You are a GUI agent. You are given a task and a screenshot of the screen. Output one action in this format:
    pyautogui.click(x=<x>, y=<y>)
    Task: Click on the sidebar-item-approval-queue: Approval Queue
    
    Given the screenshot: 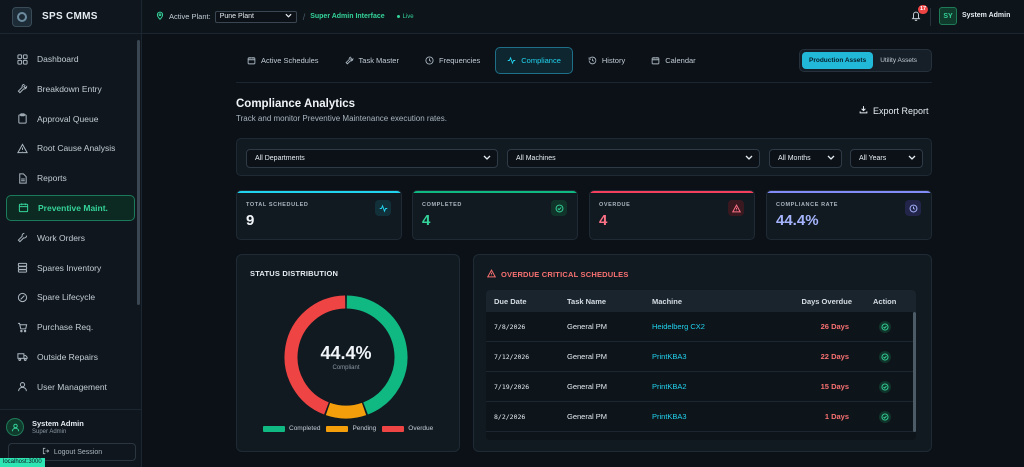 What is the action you would take?
    pyautogui.click(x=70, y=119)
    